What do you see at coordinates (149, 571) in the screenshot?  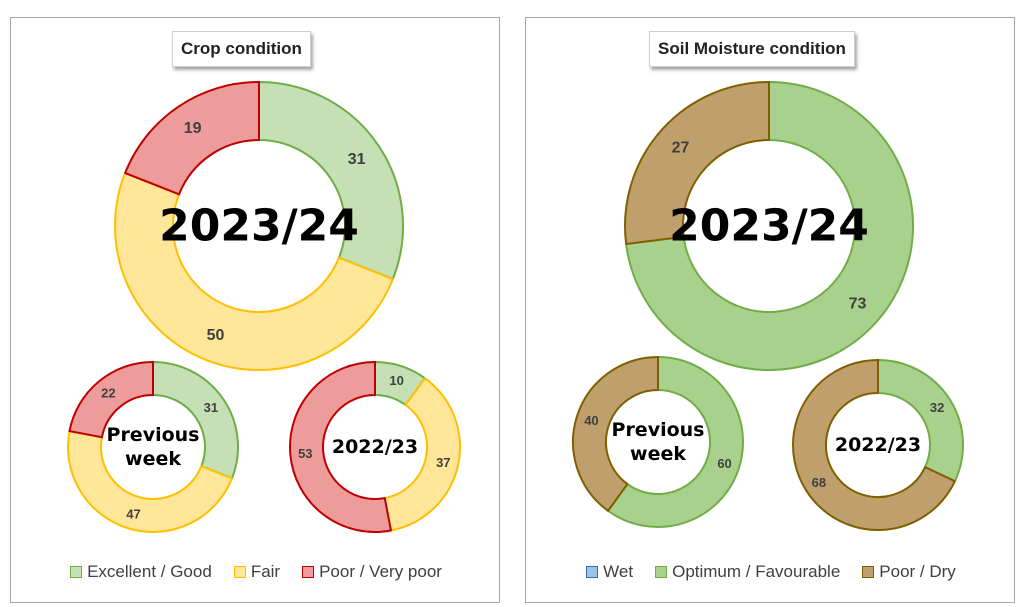 I see `legend-label: Excellent / Good` at bounding box center [149, 571].